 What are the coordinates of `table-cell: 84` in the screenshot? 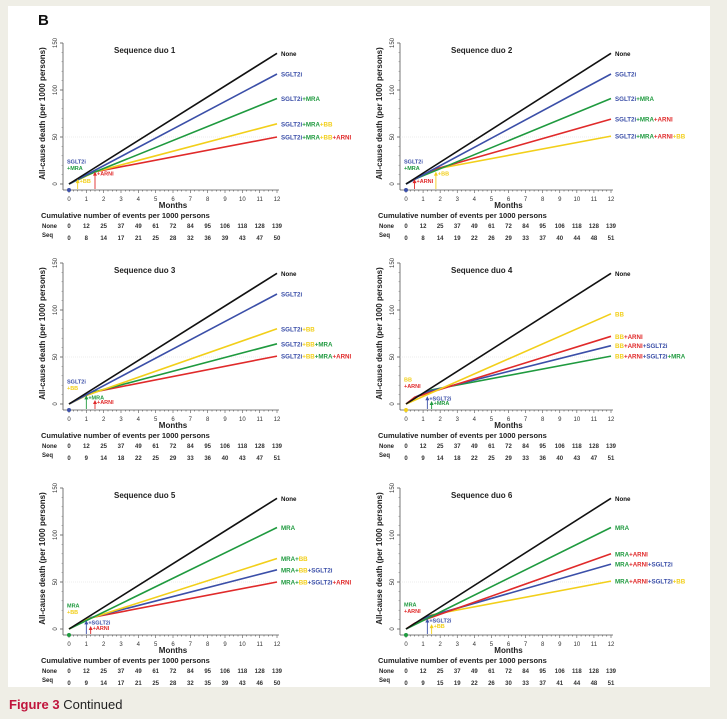 It's located at (190, 447).